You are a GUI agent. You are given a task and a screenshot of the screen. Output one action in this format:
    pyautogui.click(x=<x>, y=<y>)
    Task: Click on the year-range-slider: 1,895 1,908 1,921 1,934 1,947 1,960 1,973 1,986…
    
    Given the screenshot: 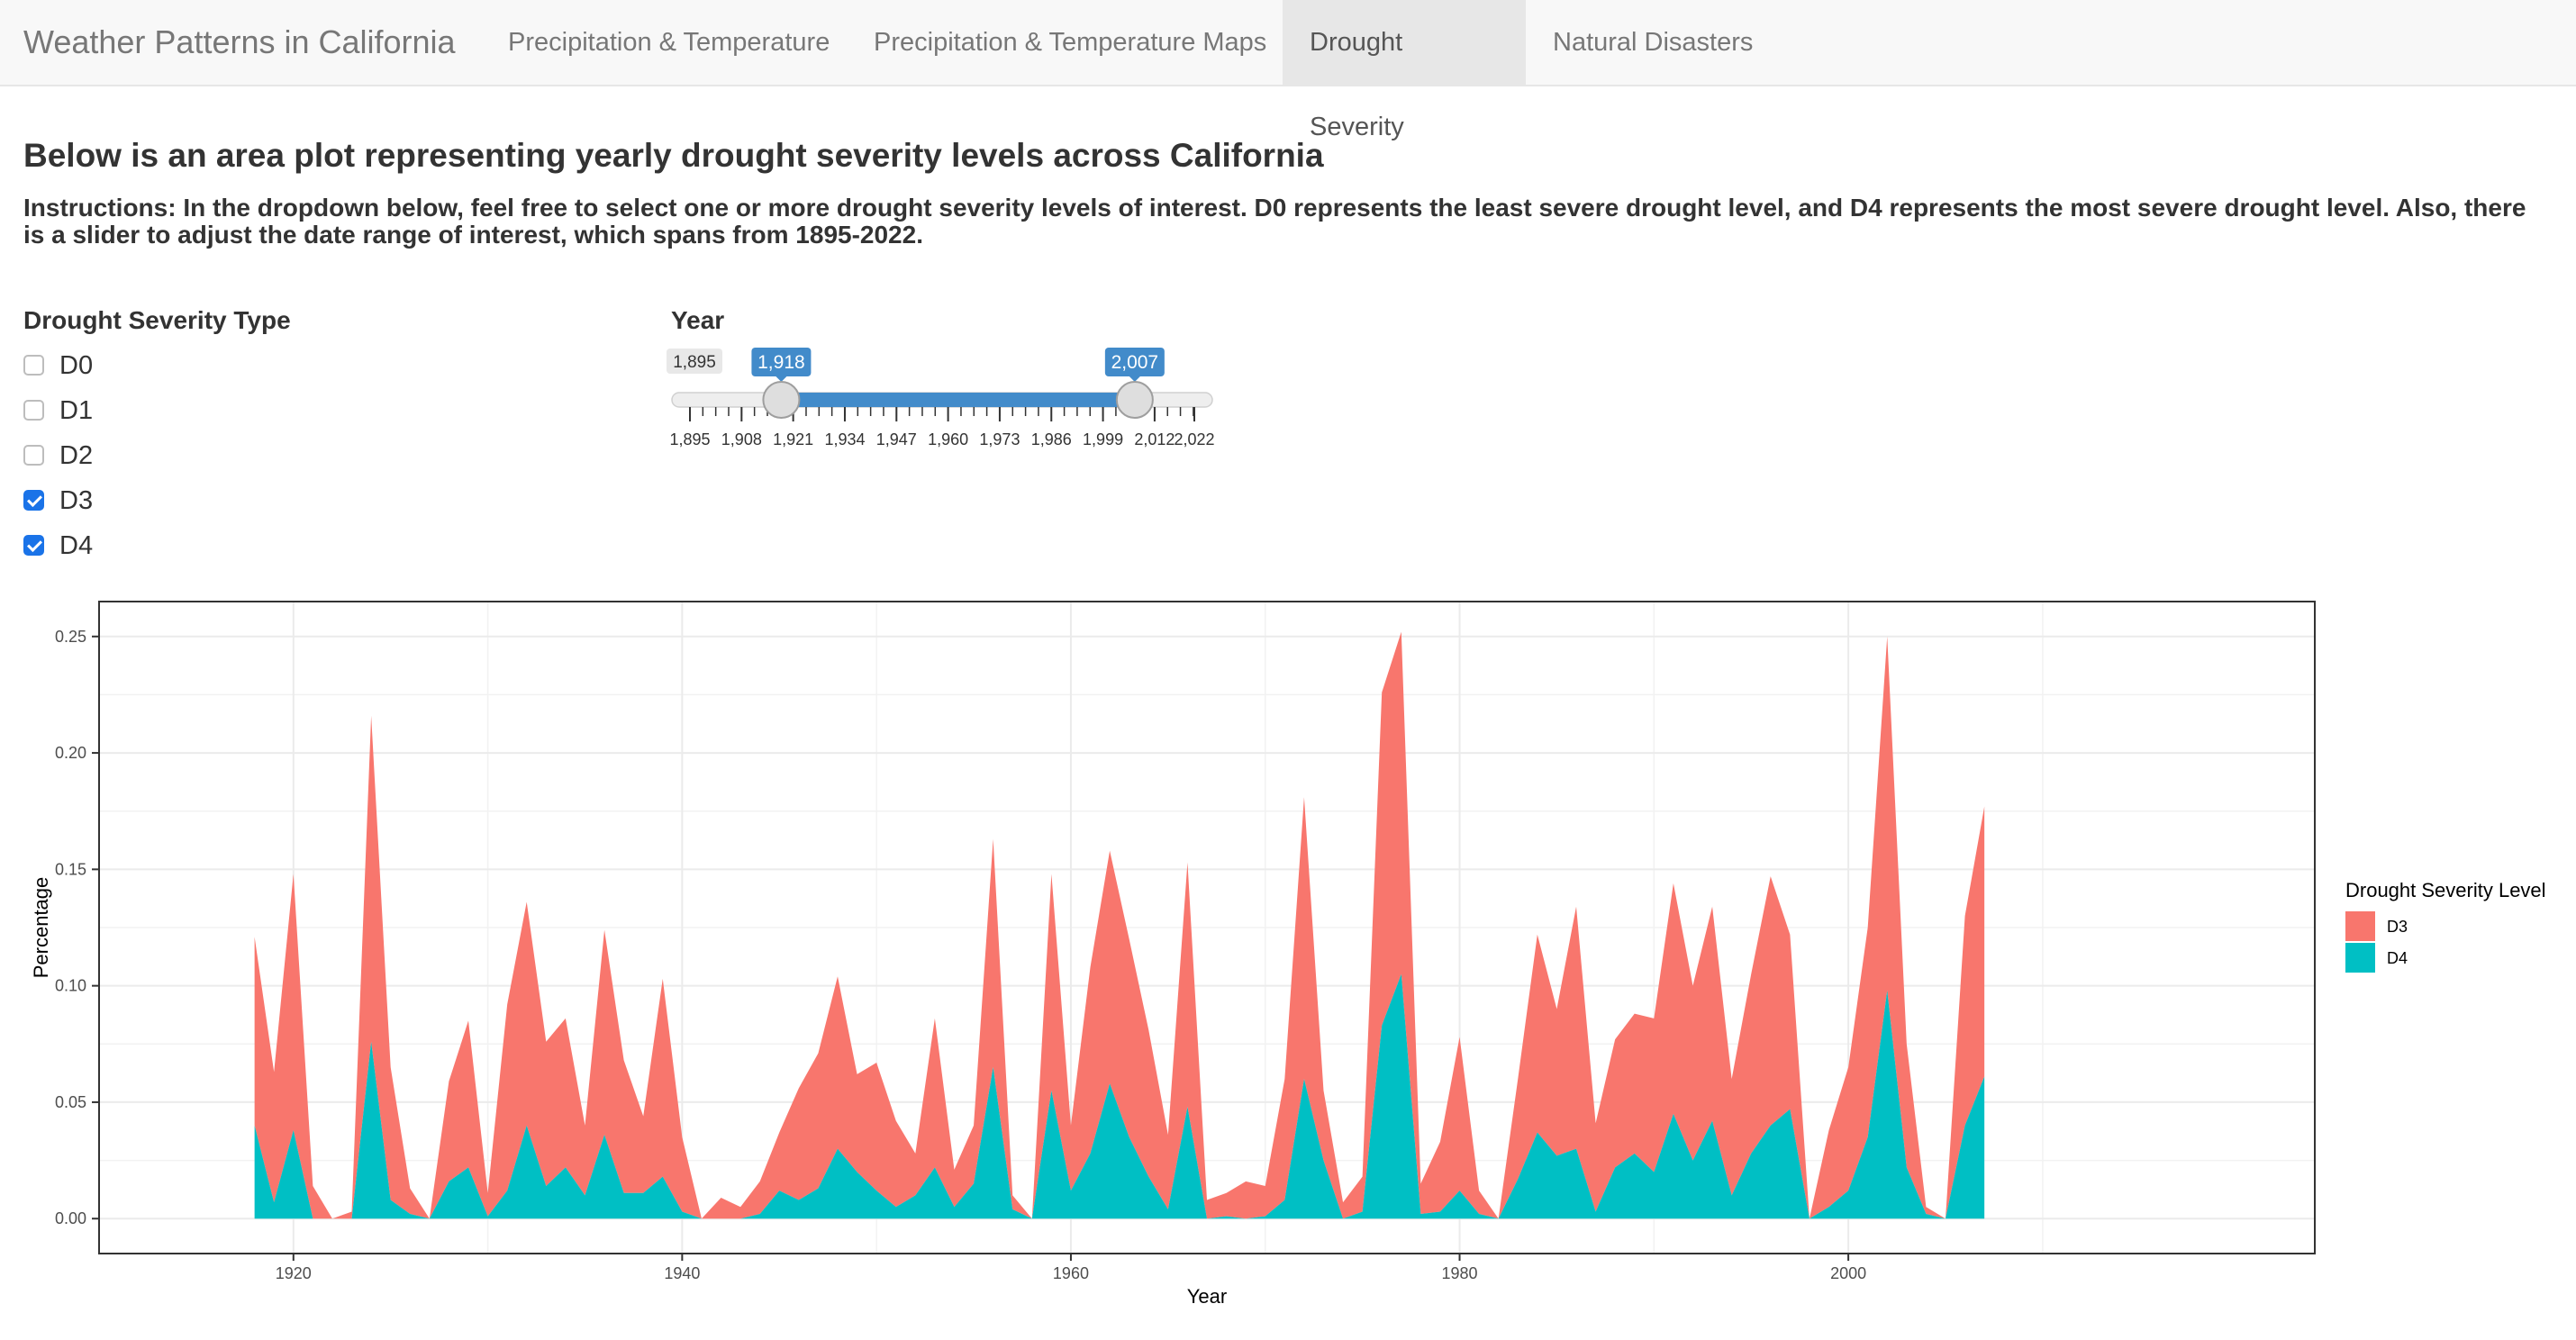 What is the action you would take?
    pyautogui.click(x=941, y=398)
    